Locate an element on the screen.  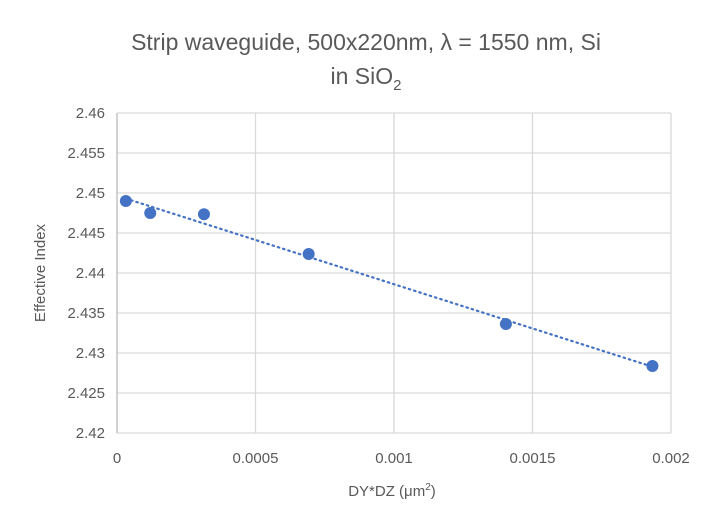
y-tick-label: 2.445 is located at coordinates (86, 233).